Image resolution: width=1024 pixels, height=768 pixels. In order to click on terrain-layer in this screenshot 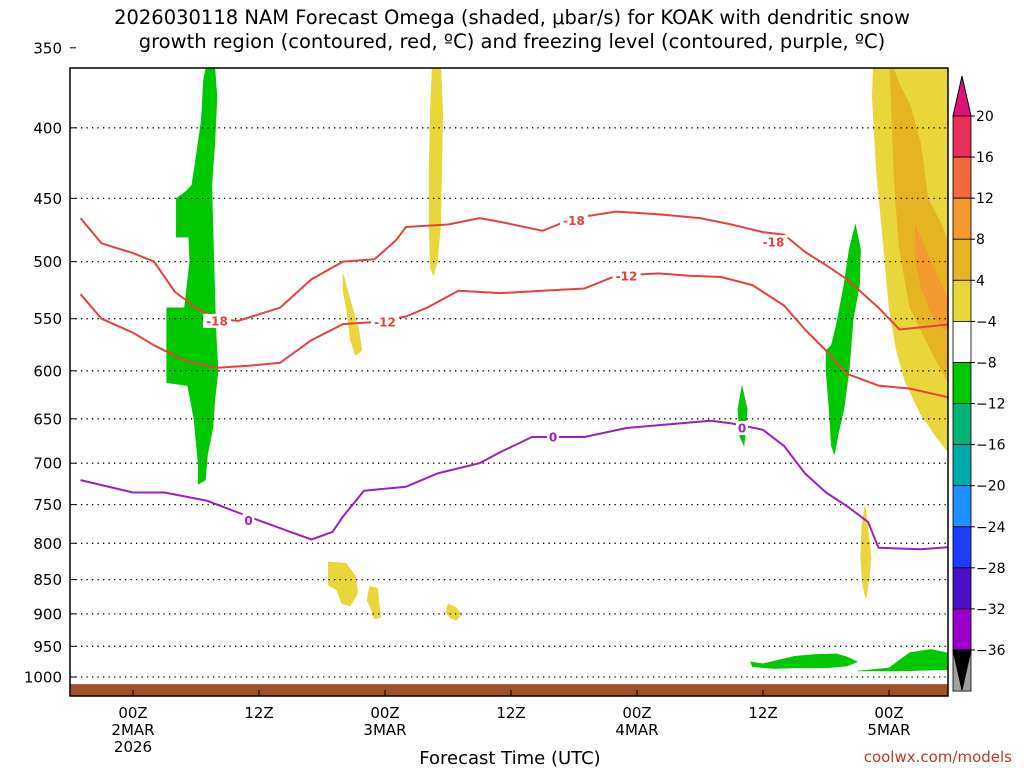, I will do `click(509, 690)`.